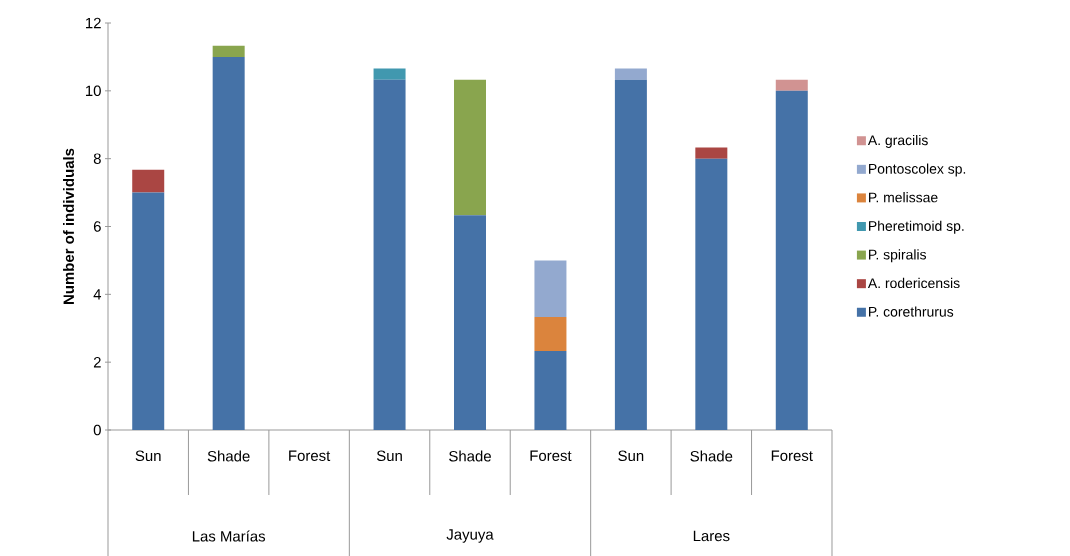 The width and height of the screenshot is (1070, 556). I want to click on y-tick-label: 2, so click(97, 362).